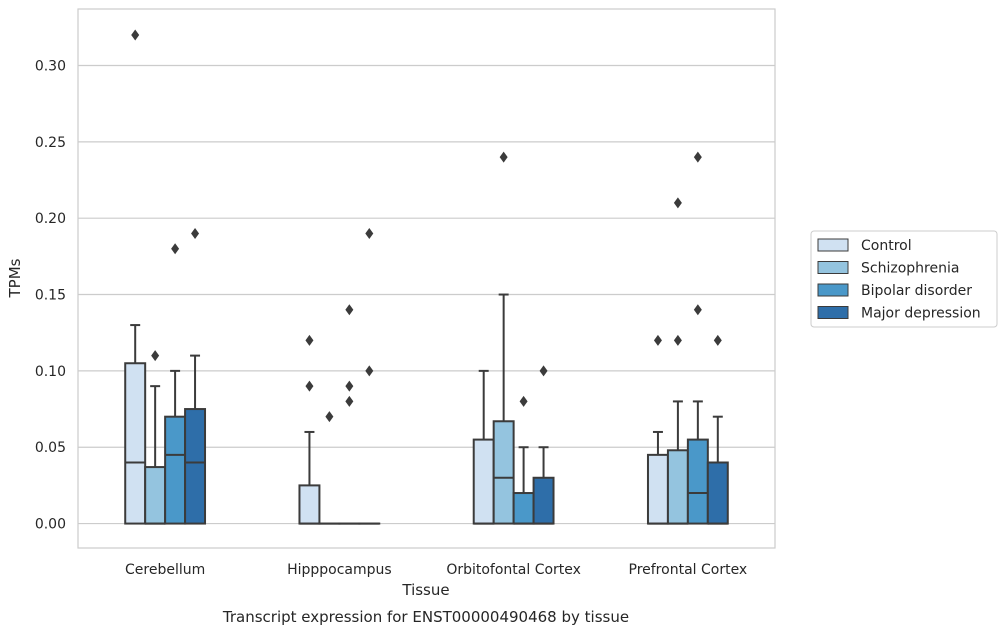 Image resolution: width=1007 pixels, height=634 pixels. I want to click on y-tick-label: 0.20, so click(50, 219).